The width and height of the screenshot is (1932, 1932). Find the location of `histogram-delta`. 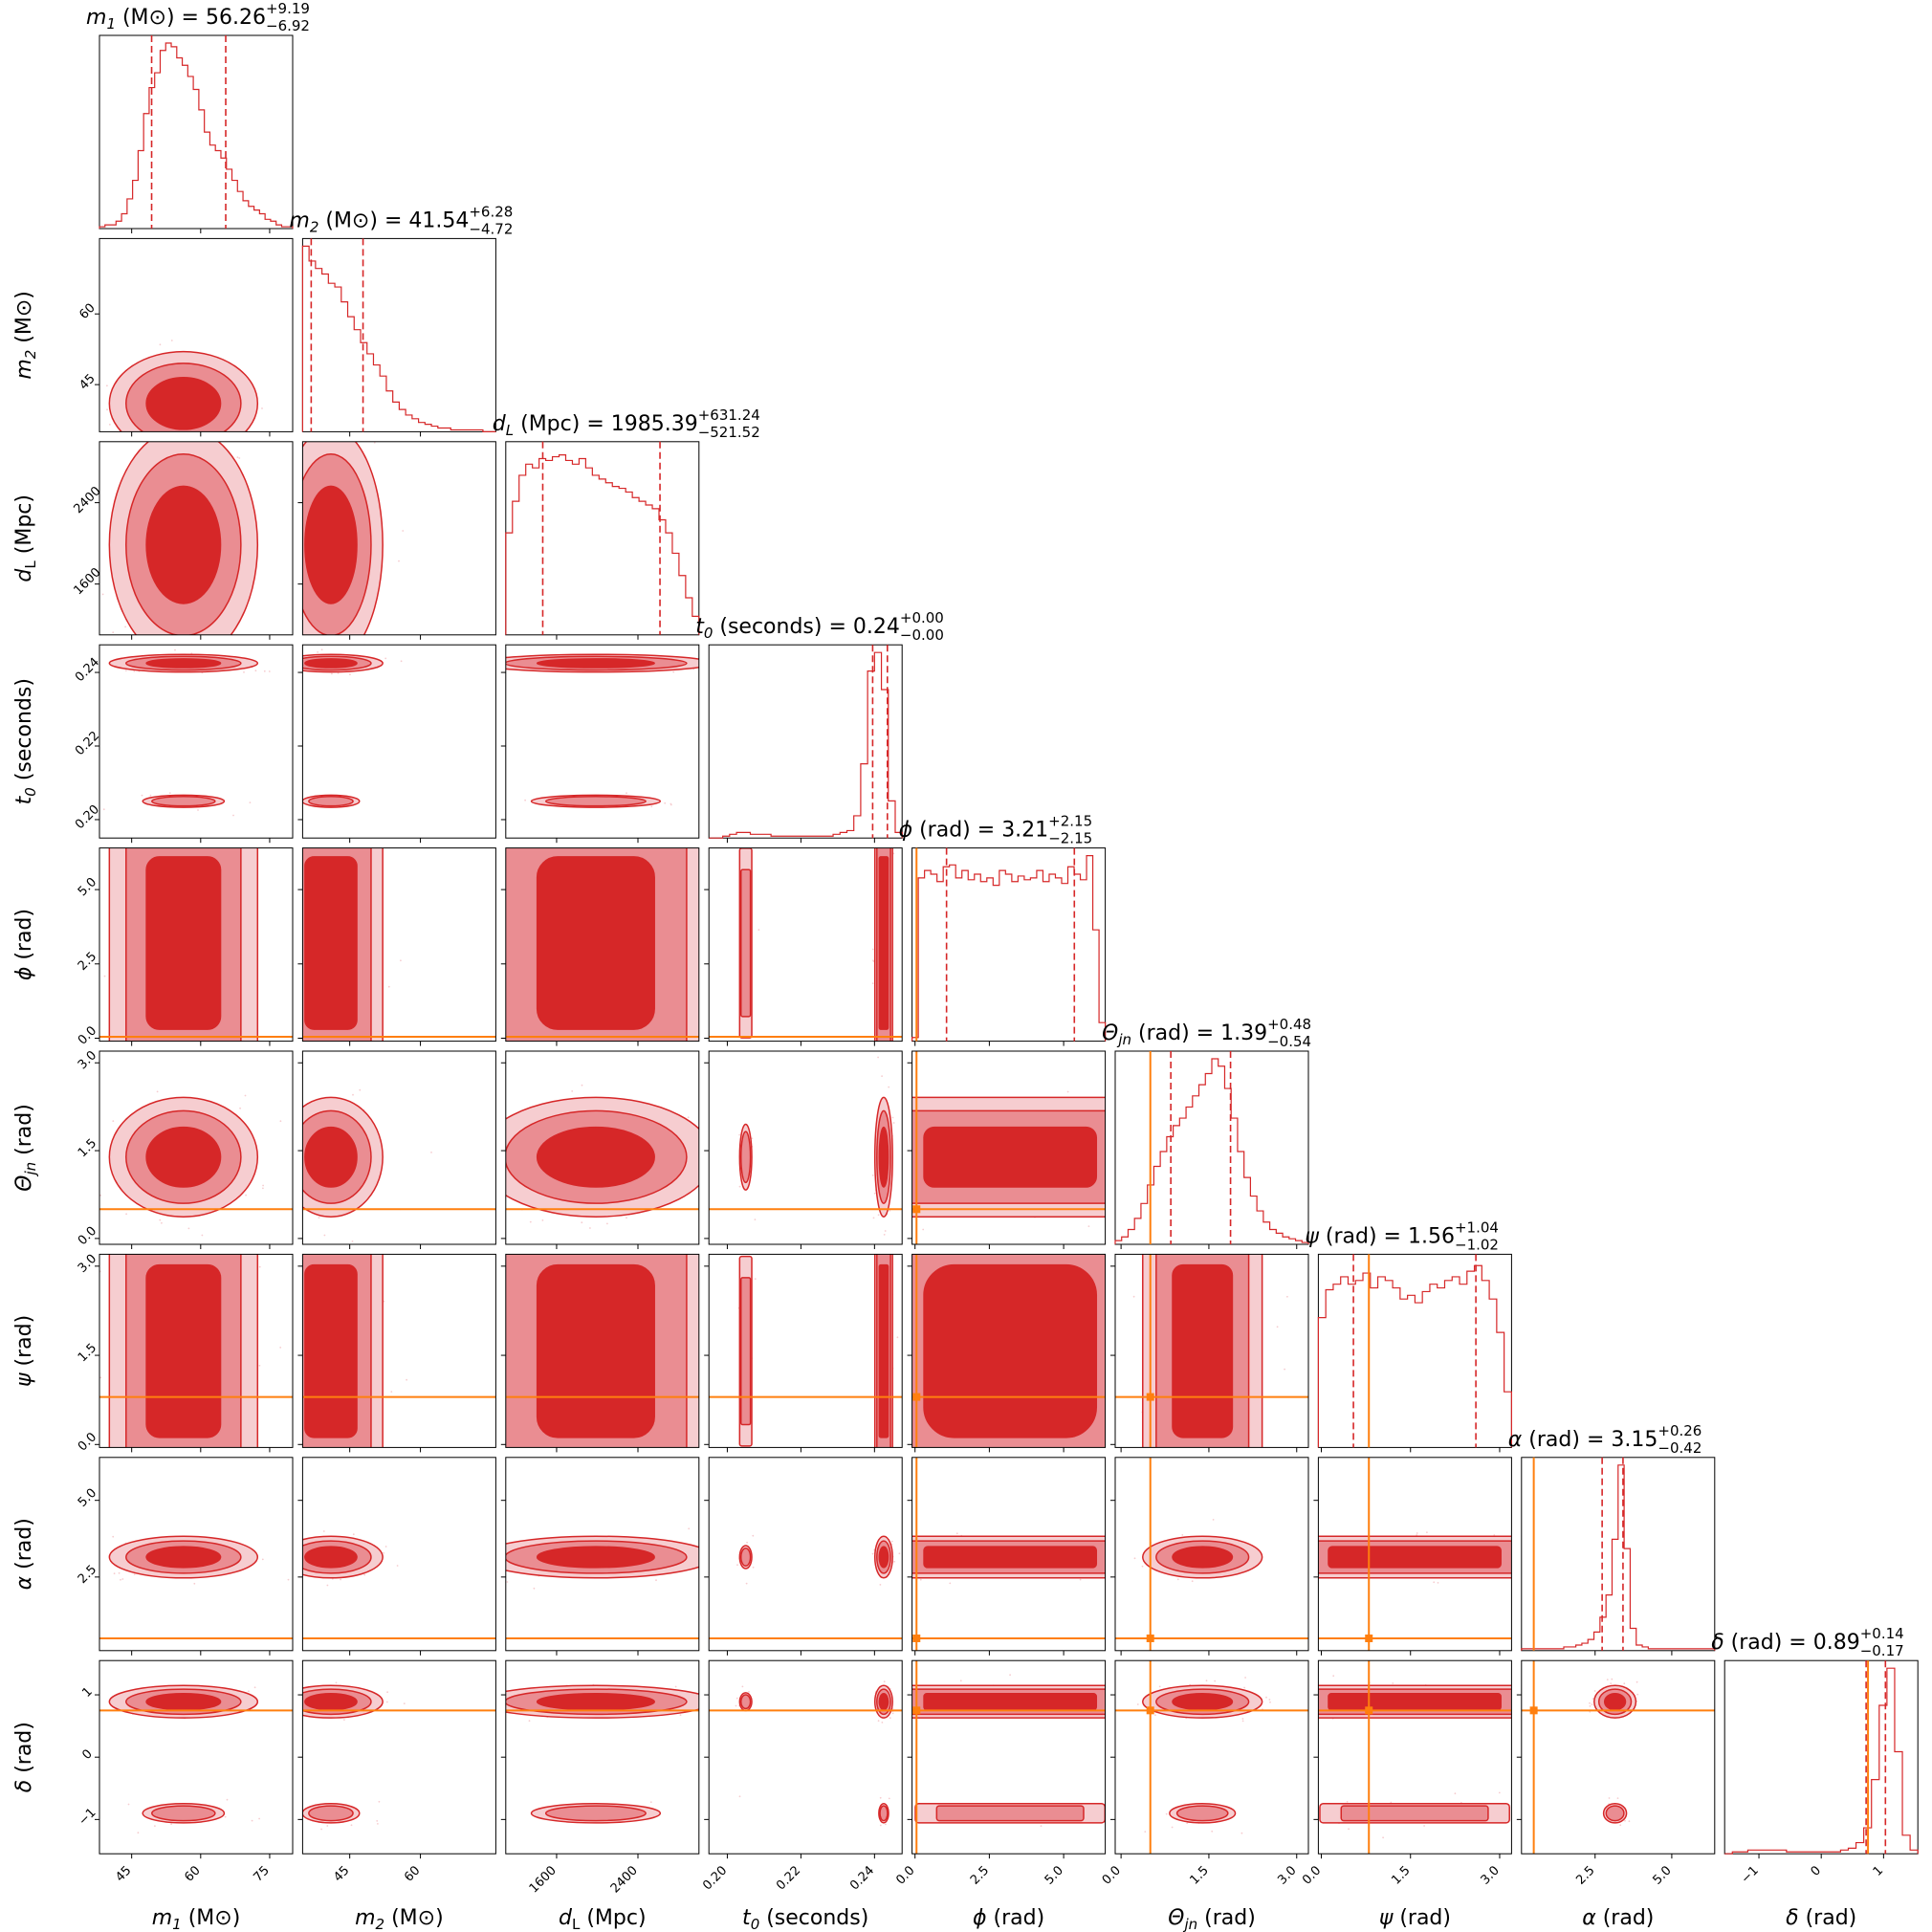

histogram-delta is located at coordinates (1821, 1757).